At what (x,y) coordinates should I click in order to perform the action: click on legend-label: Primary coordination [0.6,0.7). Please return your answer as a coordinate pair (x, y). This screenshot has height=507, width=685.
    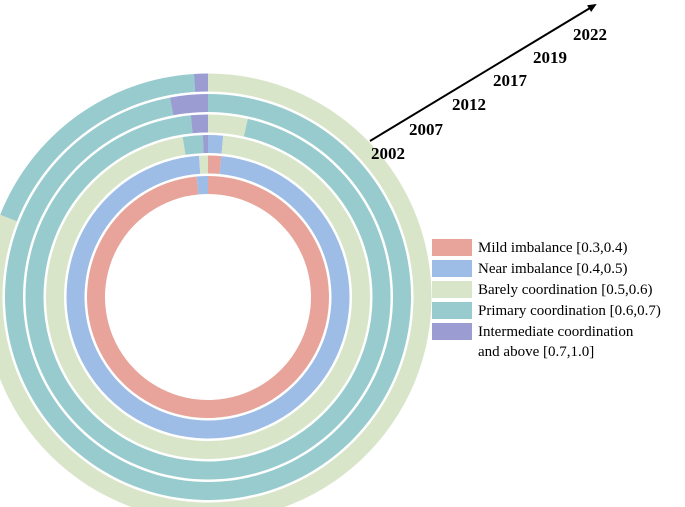
    Looking at the image, I should click on (569, 311).